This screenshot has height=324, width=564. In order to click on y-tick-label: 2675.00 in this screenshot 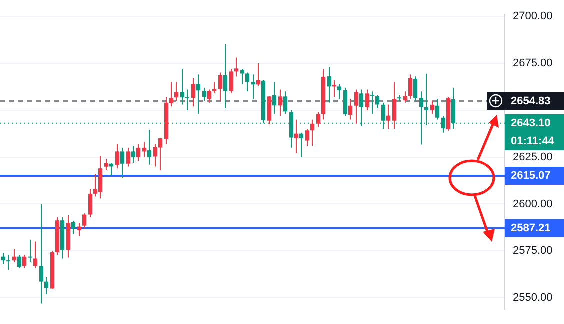, I will do `click(533, 63)`.